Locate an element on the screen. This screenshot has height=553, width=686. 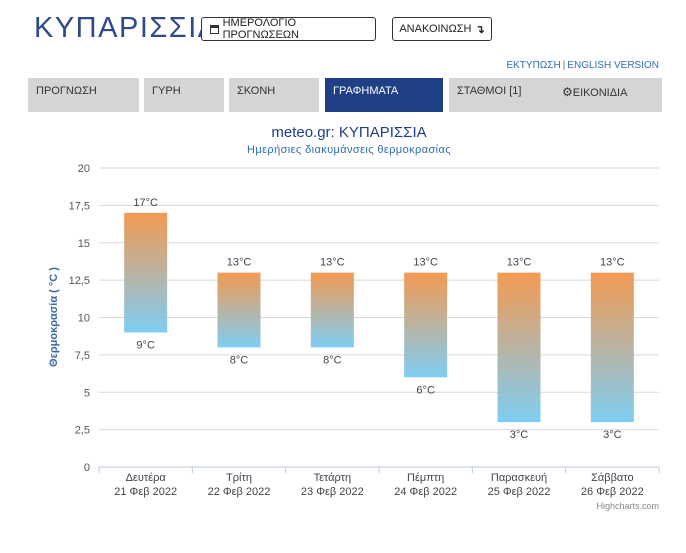
x-tick-label-day: Σάββατο is located at coordinates (612, 478).